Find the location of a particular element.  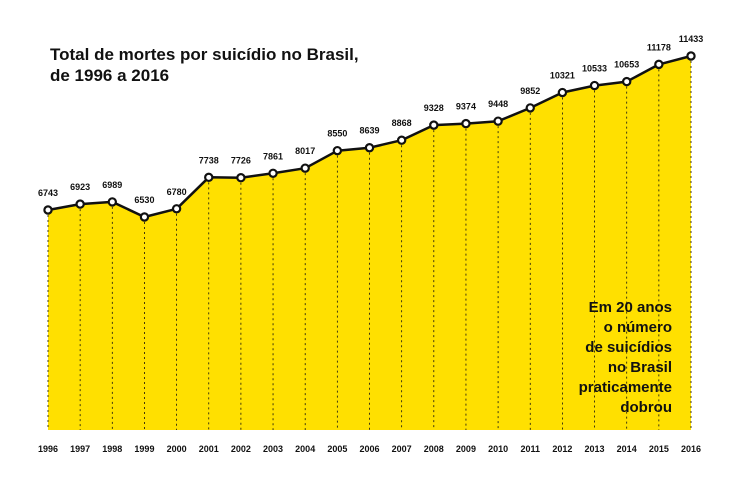

marker-2002 is located at coordinates (241, 178).